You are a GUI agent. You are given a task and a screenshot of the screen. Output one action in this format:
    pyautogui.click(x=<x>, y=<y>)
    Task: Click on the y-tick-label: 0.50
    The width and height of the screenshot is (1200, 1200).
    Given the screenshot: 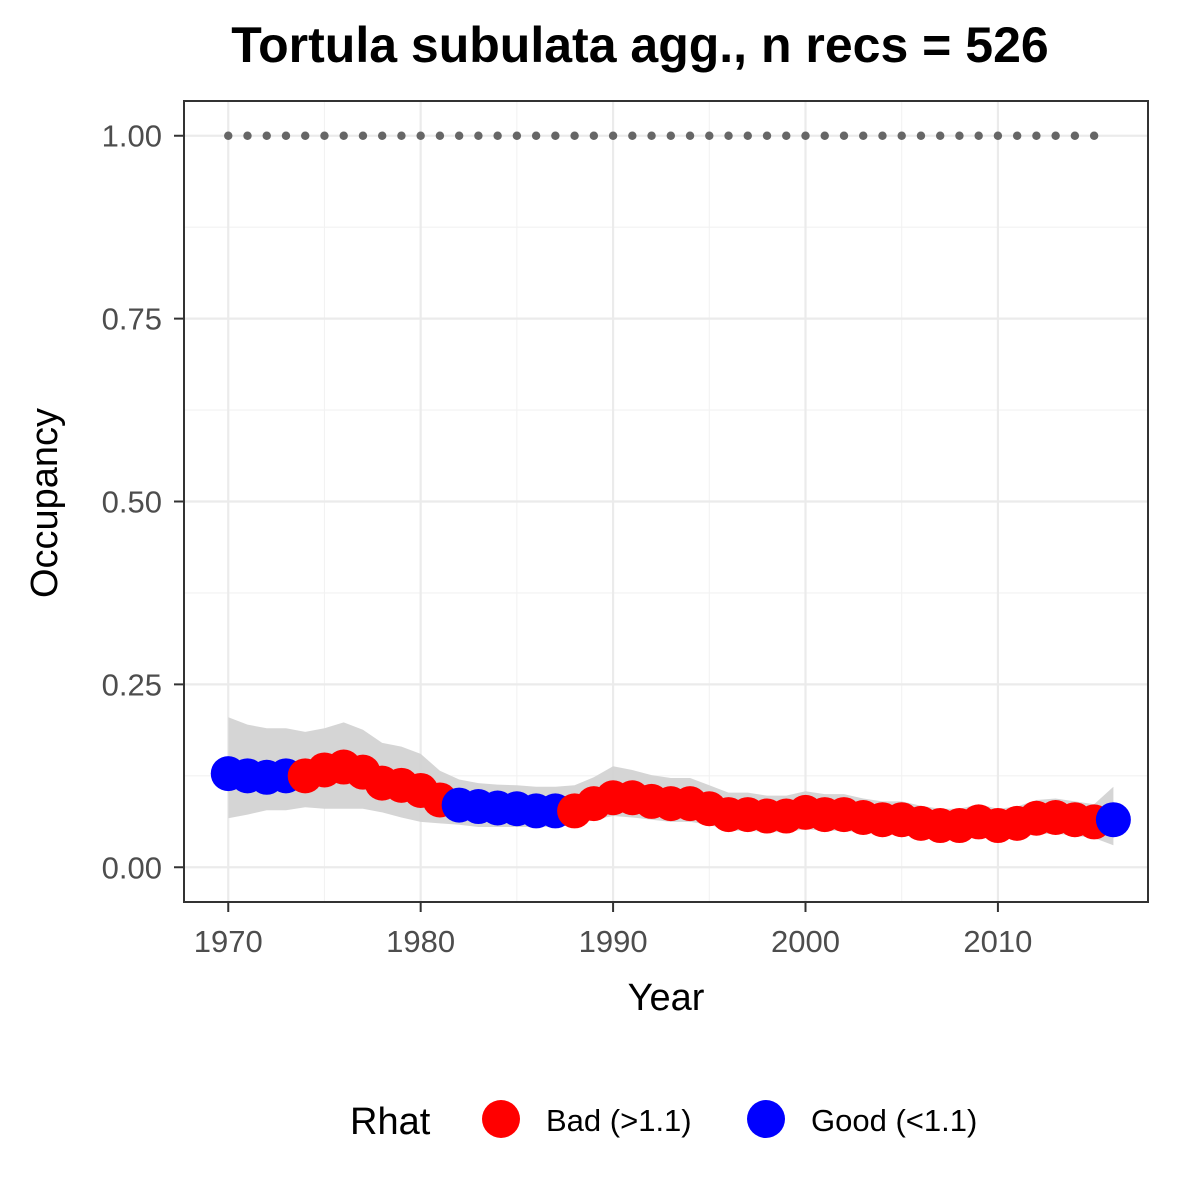 What is the action you would take?
    pyautogui.click(x=132, y=502)
    